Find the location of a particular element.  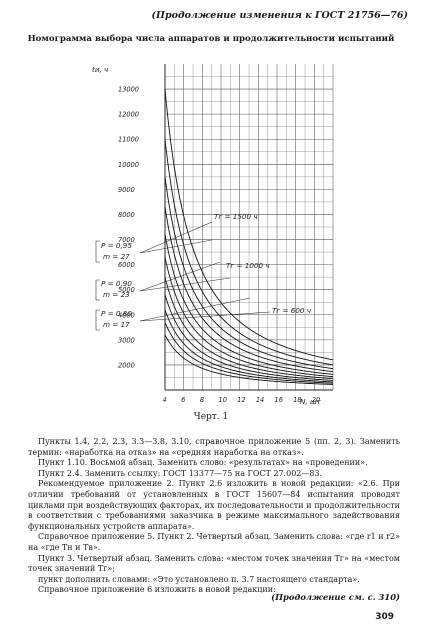

x-tick-label: 12 is located at coordinates (241, 400).